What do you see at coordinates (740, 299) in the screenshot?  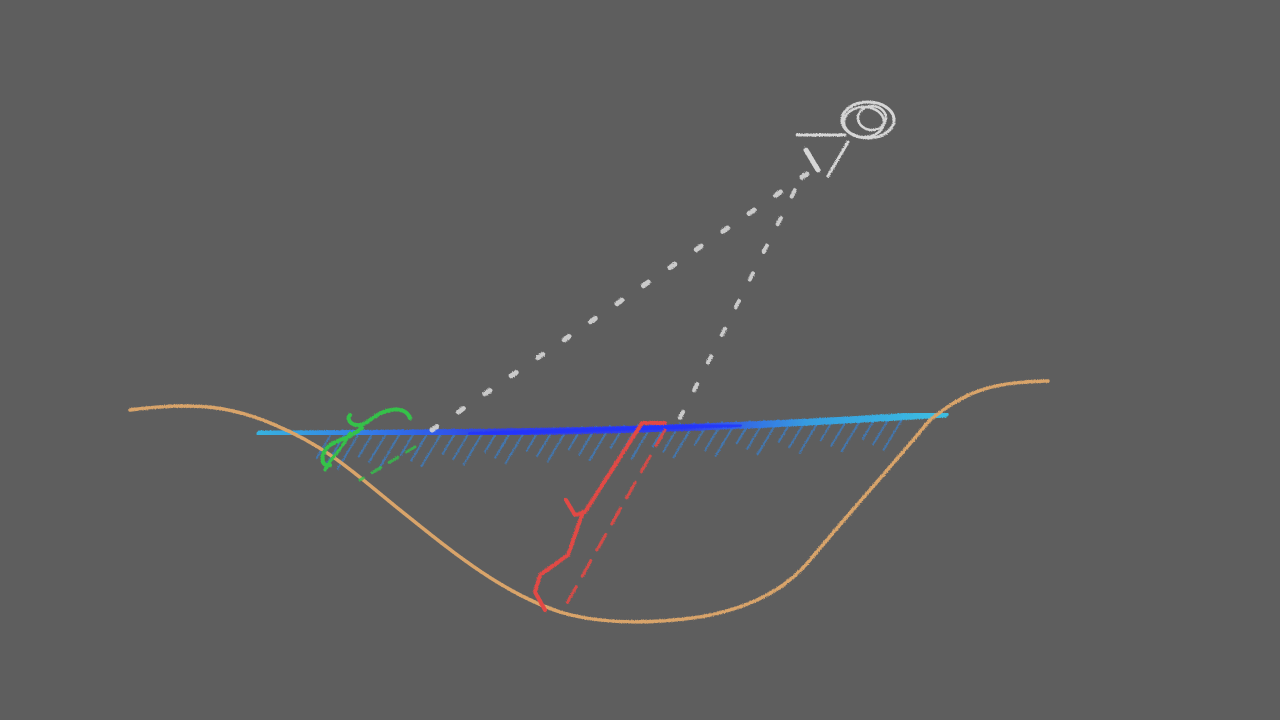 I see `incoming-ray-lower` at bounding box center [740, 299].